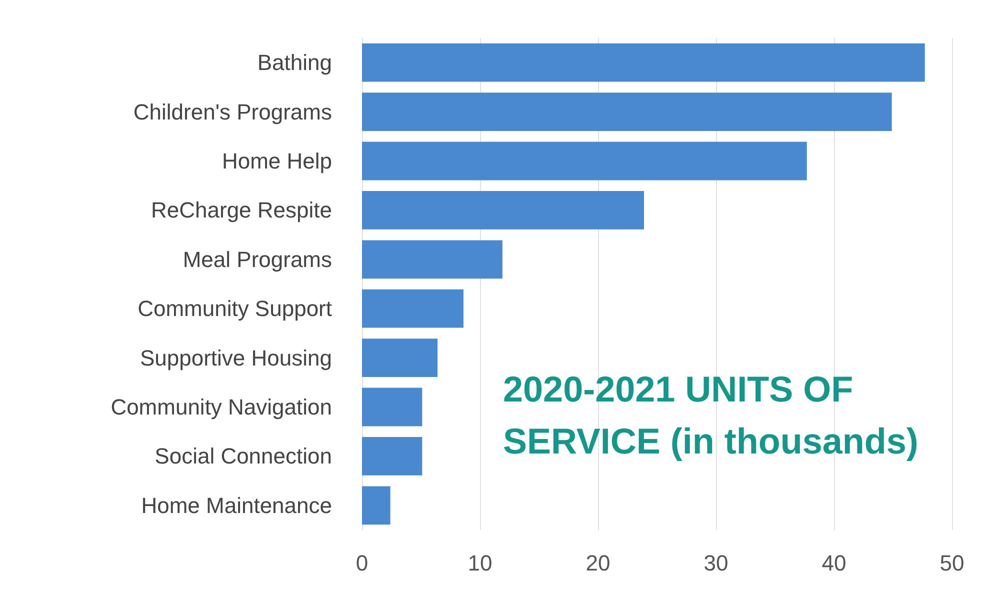 The width and height of the screenshot is (996, 603). Describe the element at coordinates (710, 415) in the screenshot. I see `text: 2020-2021 UNITS OF SERVICE (in thousands)` at that location.